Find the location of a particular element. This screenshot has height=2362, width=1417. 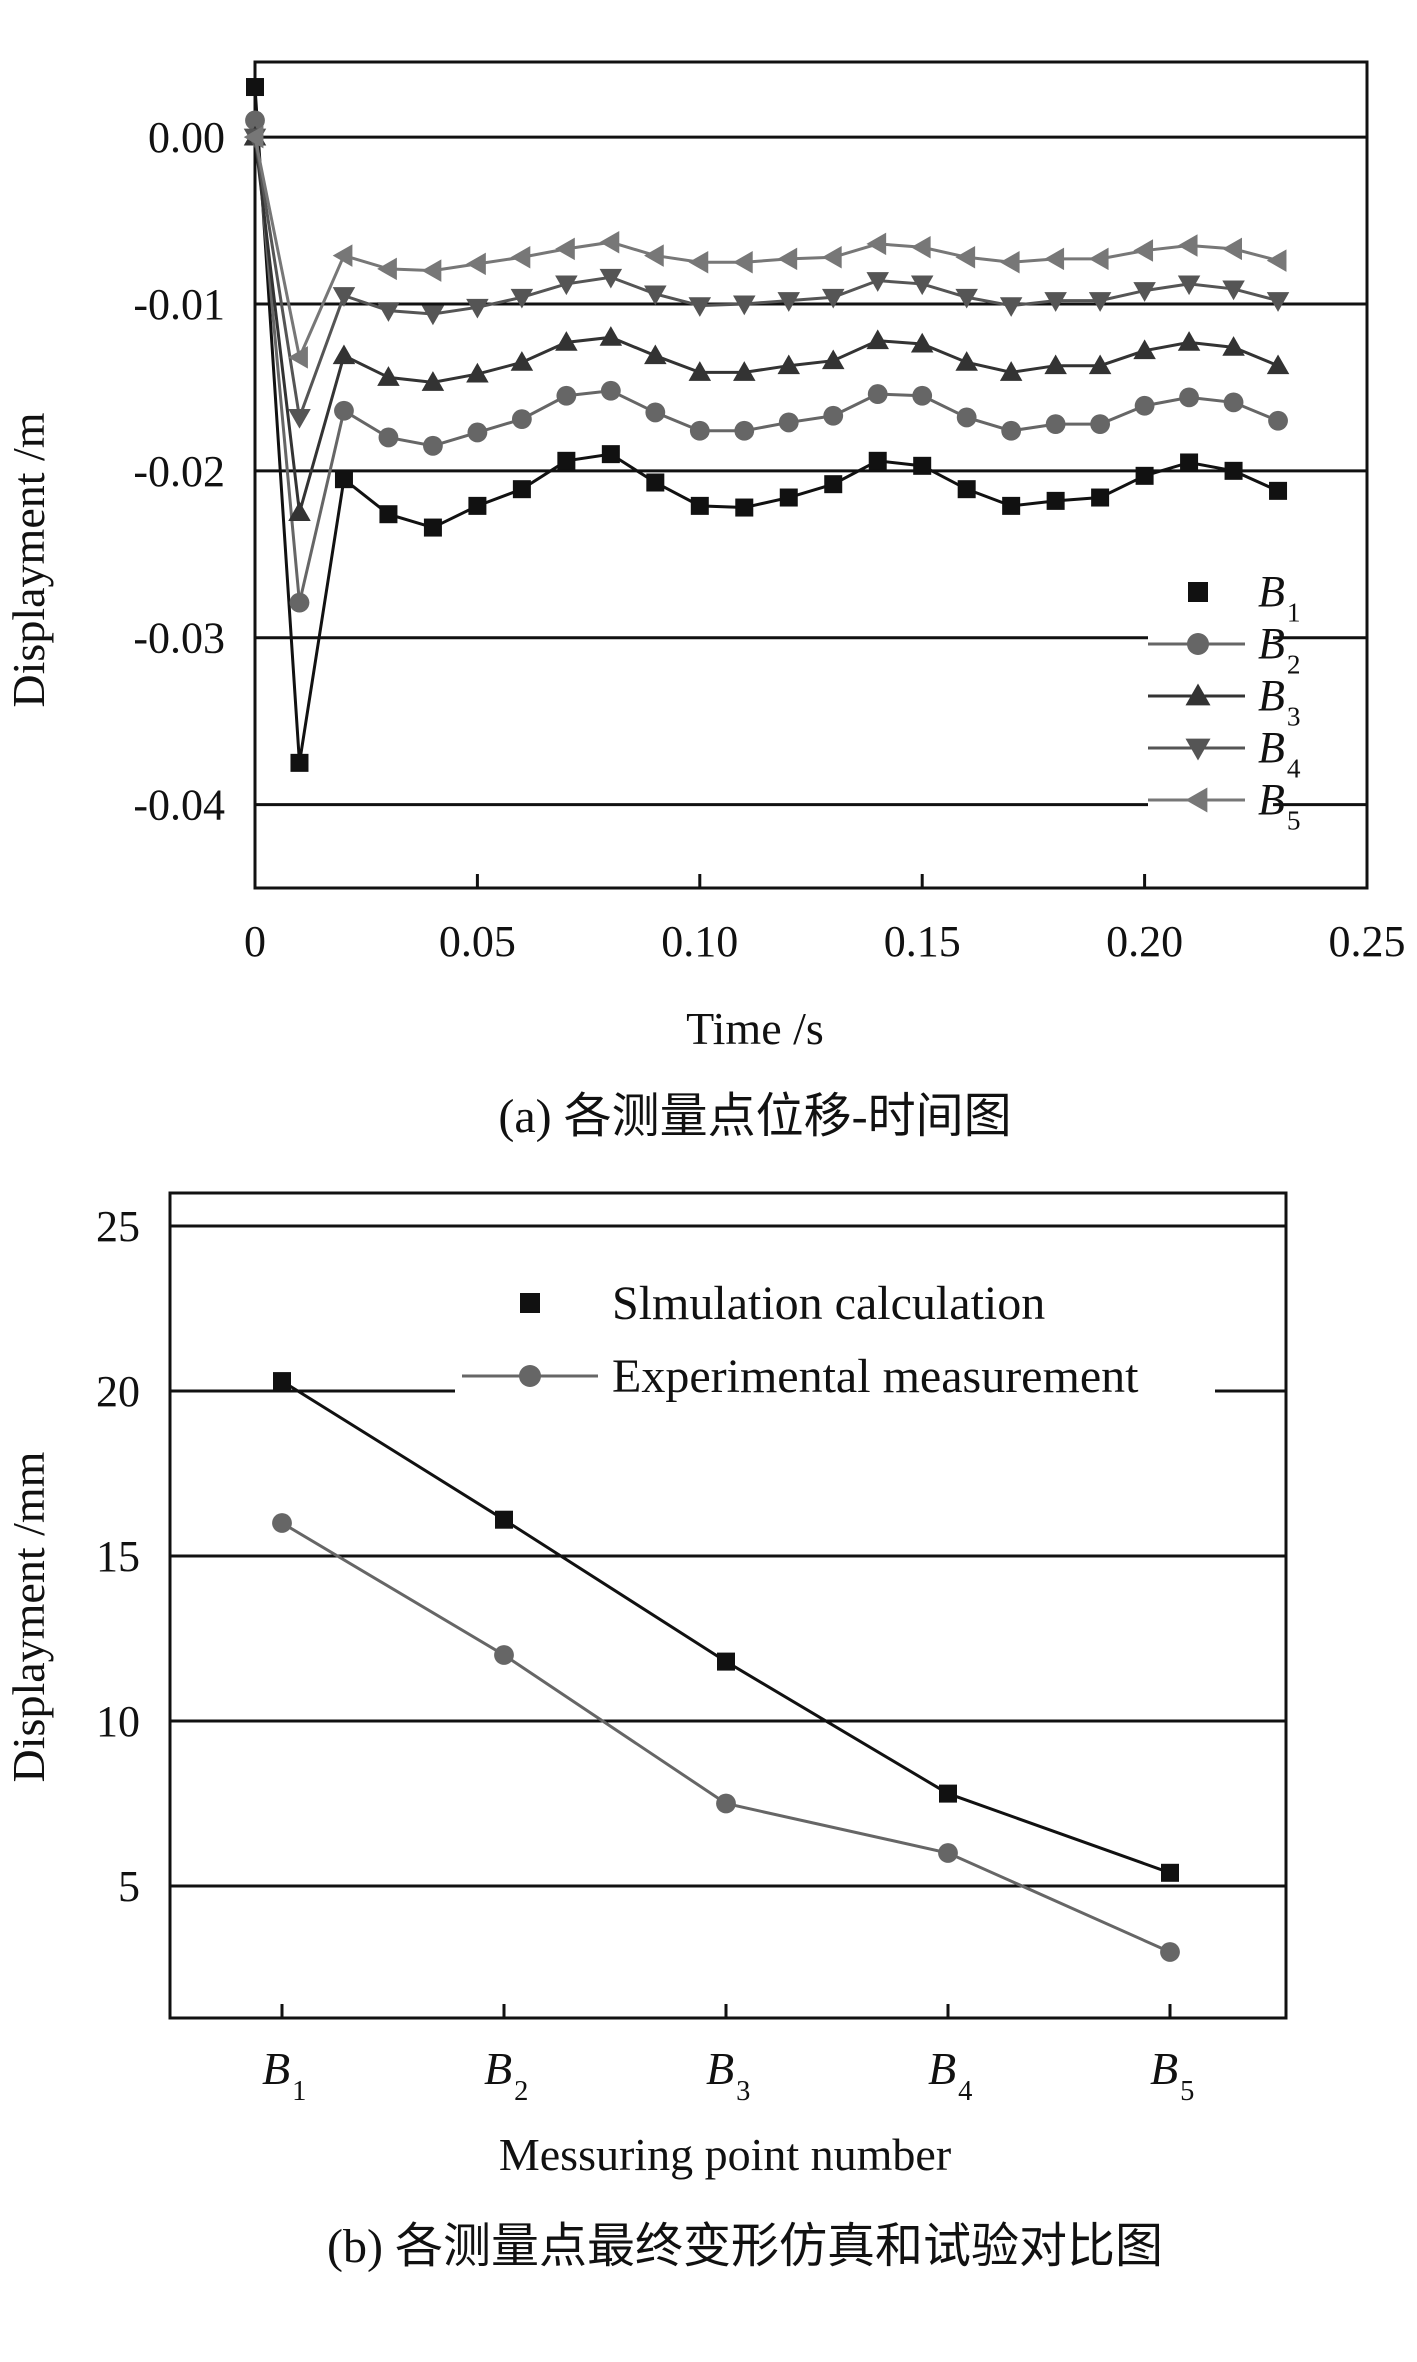

panel-b-ytick-label: 20 is located at coordinates (118, 1391).